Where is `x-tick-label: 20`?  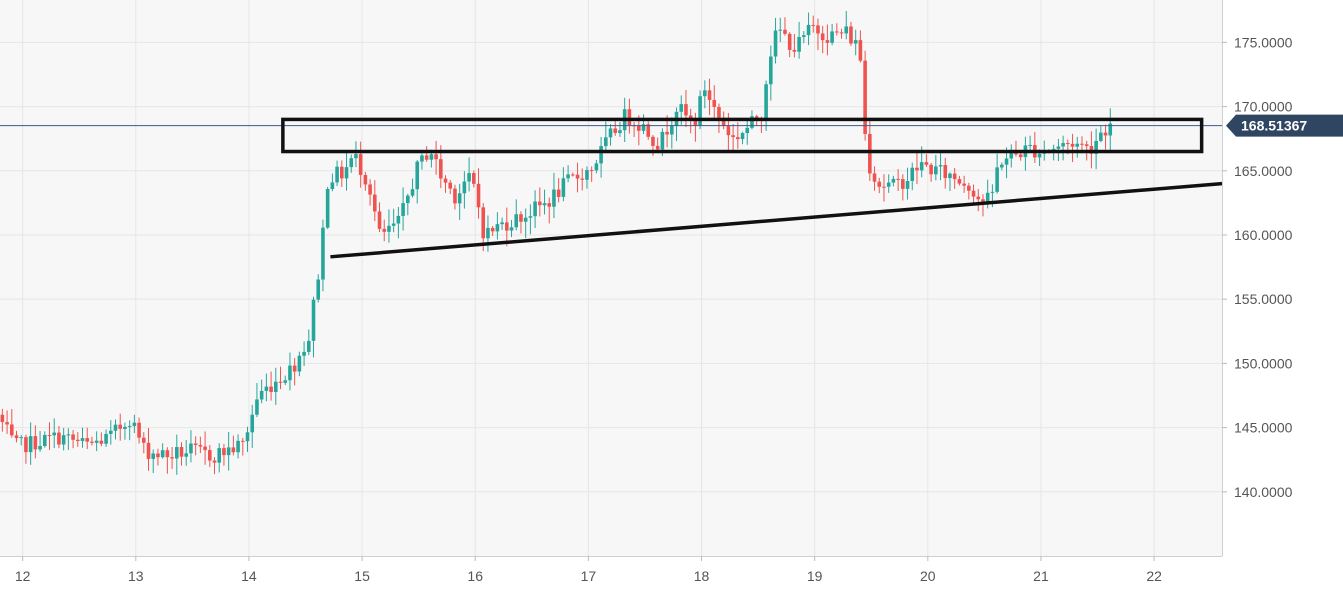 x-tick-label: 20 is located at coordinates (928, 576).